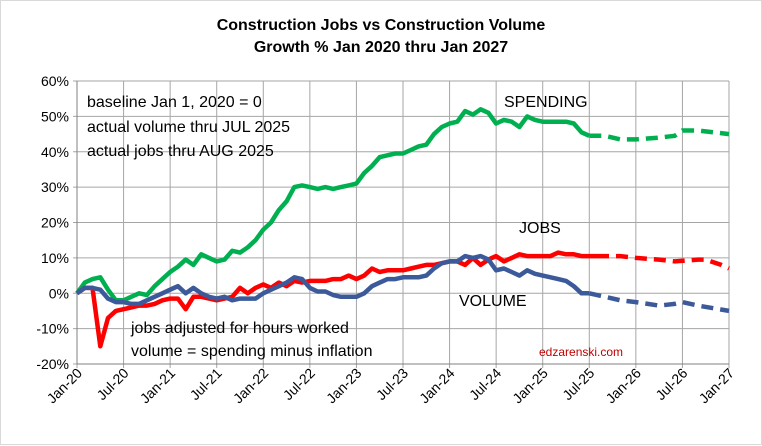 The image size is (762, 446). What do you see at coordinates (55, 81) in the screenshot?
I see `y-tick-label: 60%` at bounding box center [55, 81].